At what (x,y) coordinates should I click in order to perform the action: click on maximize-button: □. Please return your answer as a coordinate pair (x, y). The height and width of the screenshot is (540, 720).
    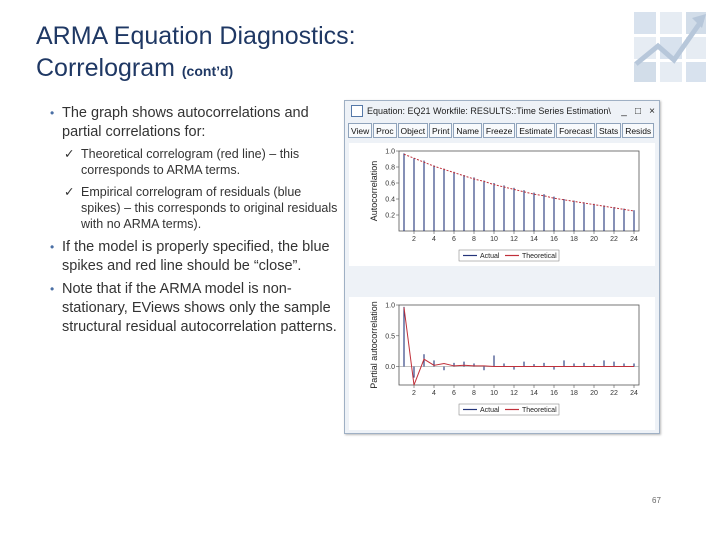
    Looking at the image, I should click on (638, 111).